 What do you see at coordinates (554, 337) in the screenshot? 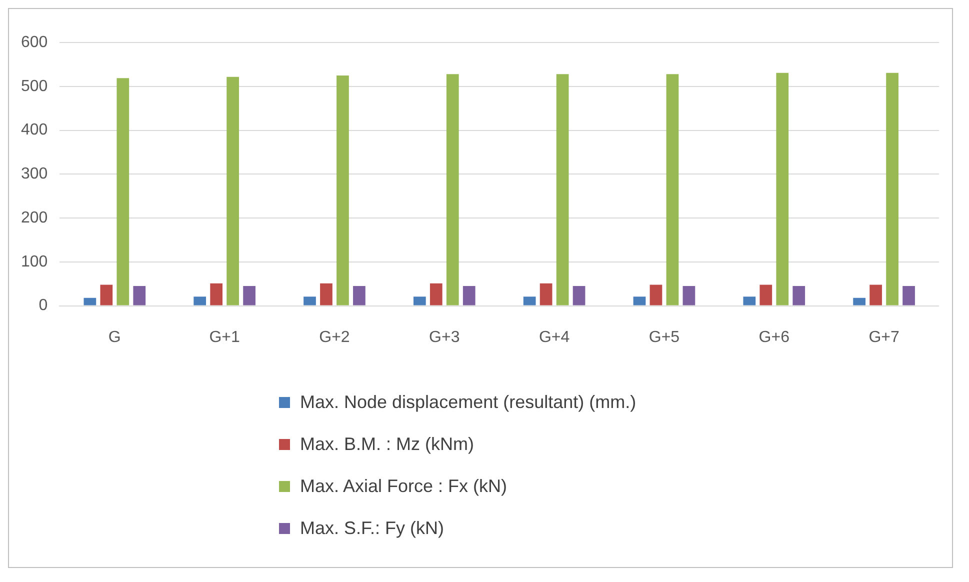
I see `x-tick-label: G+4` at bounding box center [554, 337].